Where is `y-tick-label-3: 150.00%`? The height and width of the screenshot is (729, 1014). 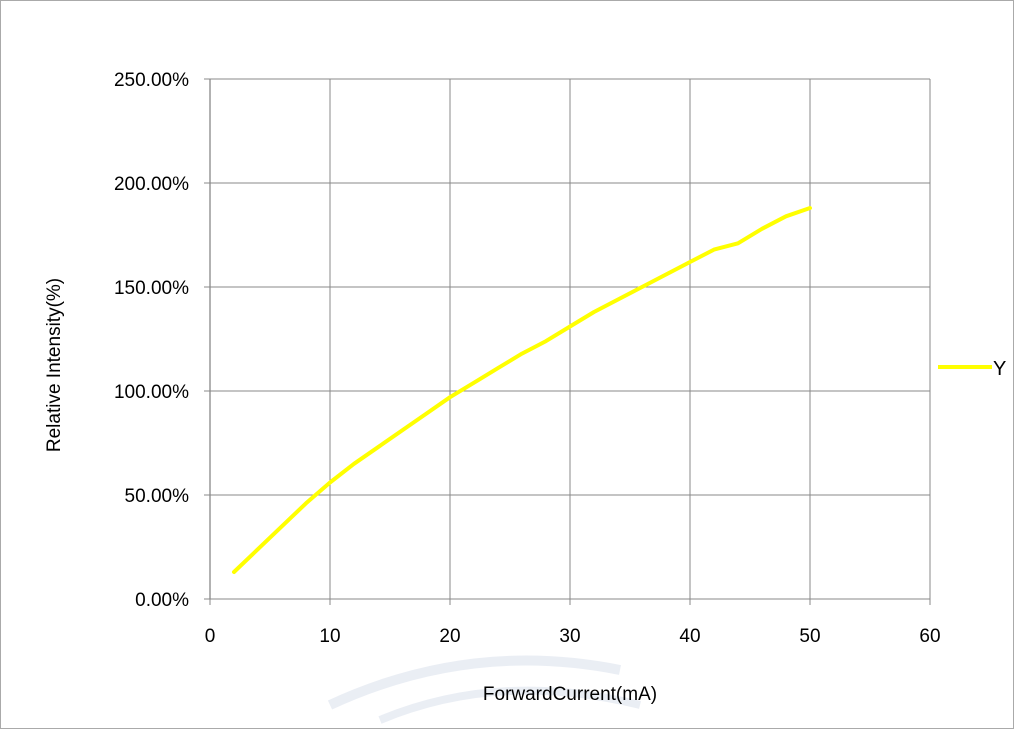 y-tick-label-3: 150.00% is located at coordinates (151, 288).